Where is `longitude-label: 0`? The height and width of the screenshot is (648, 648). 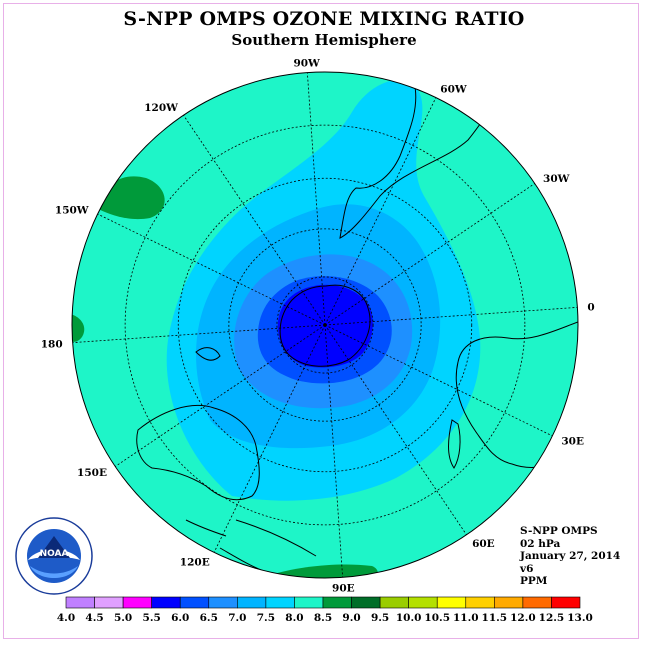 longitude-label: 0 is located at coordinates (590, 308).